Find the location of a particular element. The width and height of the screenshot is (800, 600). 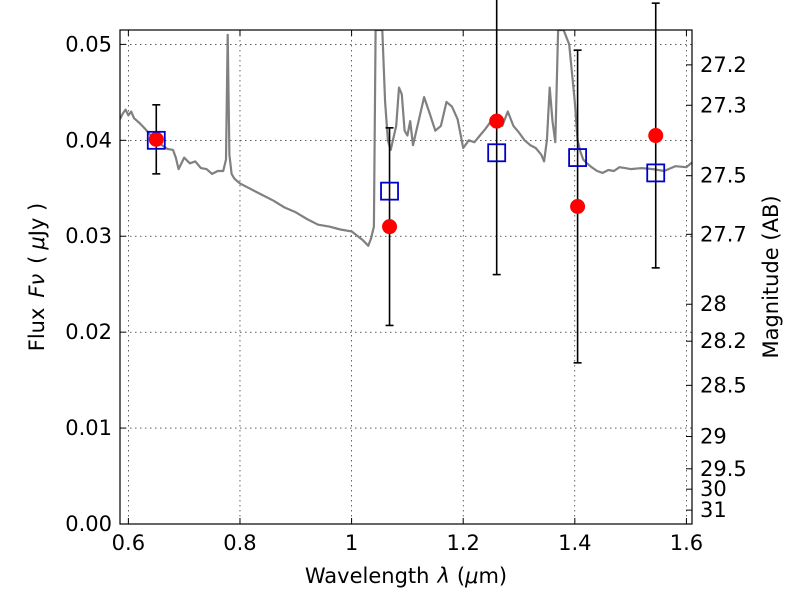

y2-tick-label-1: 27.3 is located at coordinates (723, 105).